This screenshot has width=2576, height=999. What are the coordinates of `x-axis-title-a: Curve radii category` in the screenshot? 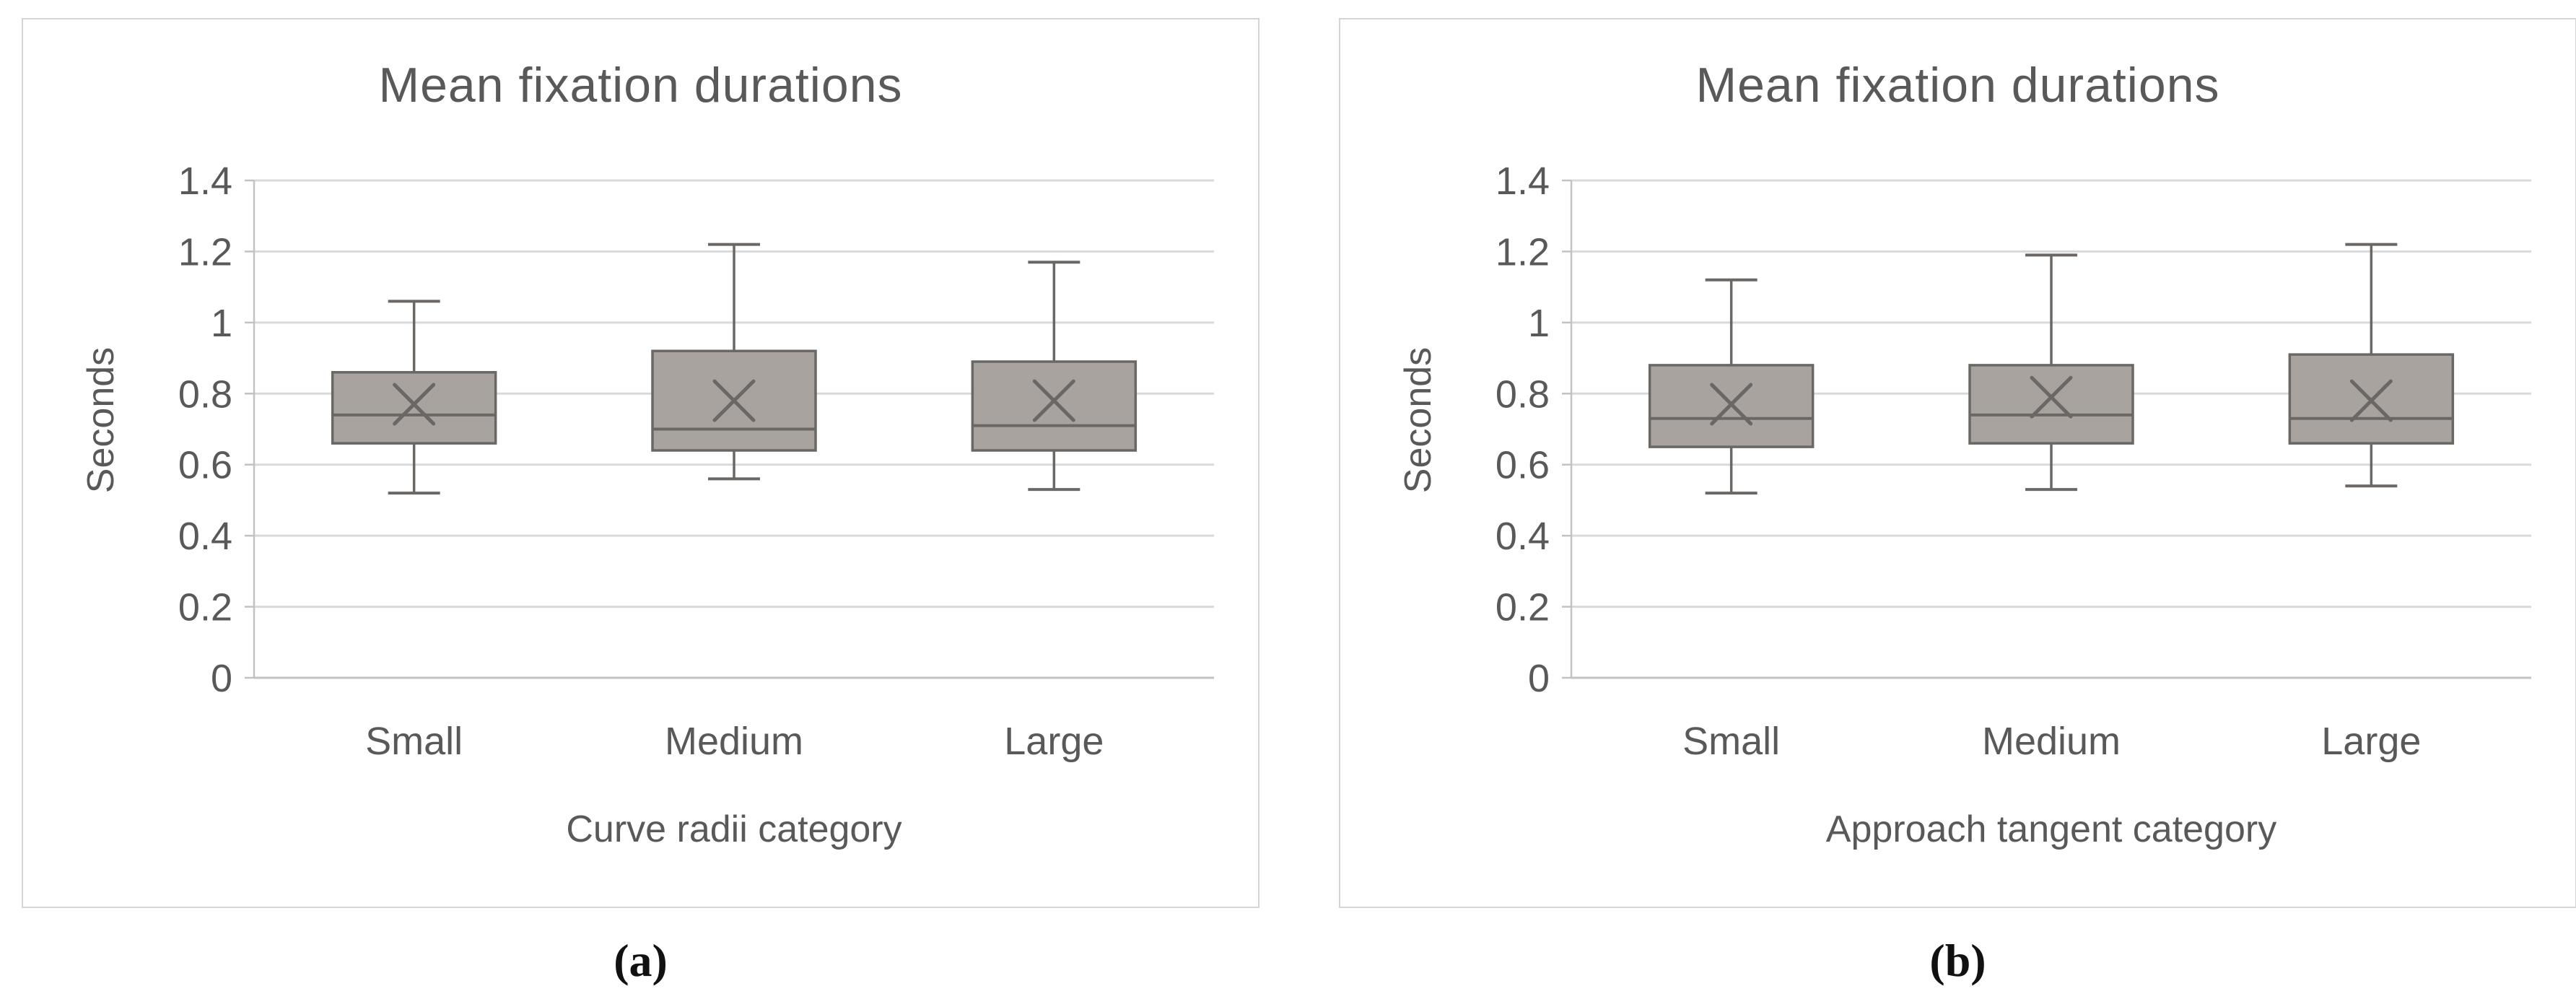 It's located at (734, 829).